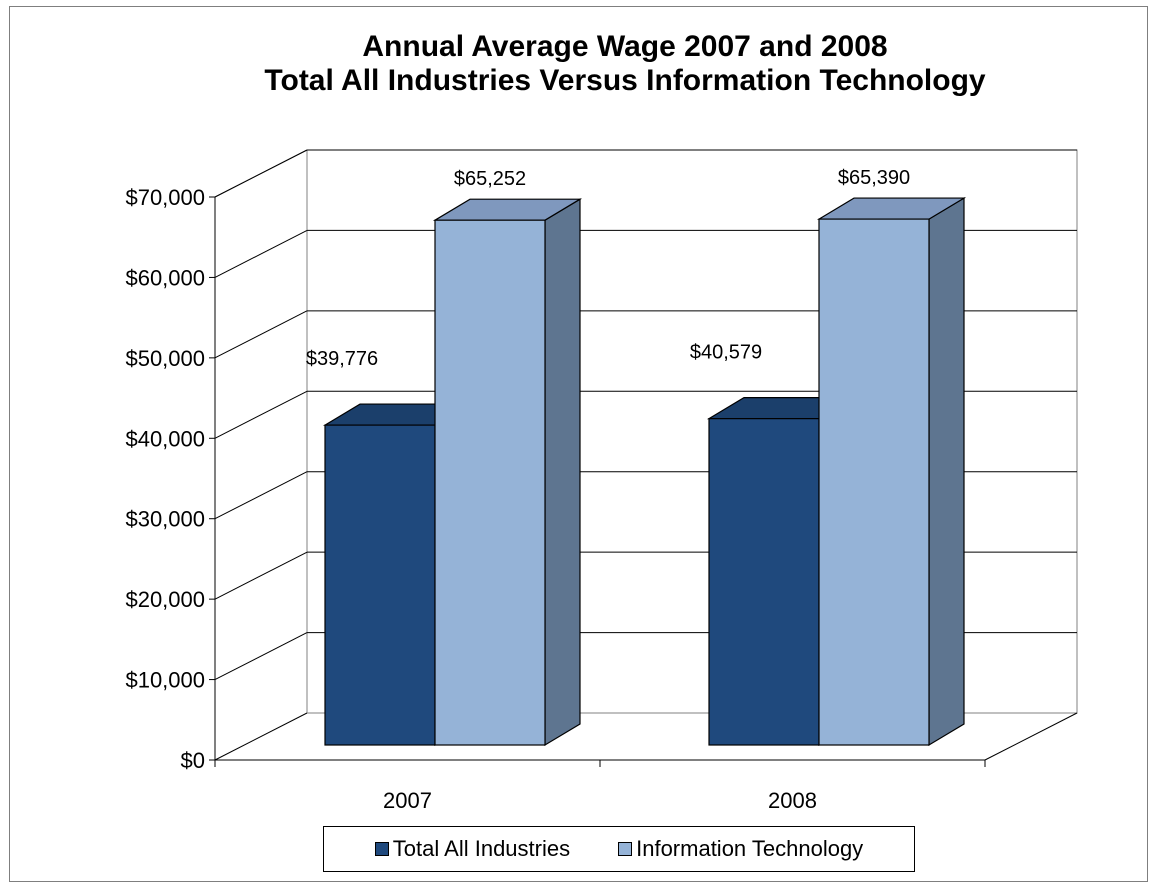  Describe the element at coordinates (490, 179) in the screenshot. I see `data-label: $65,252` at that location.